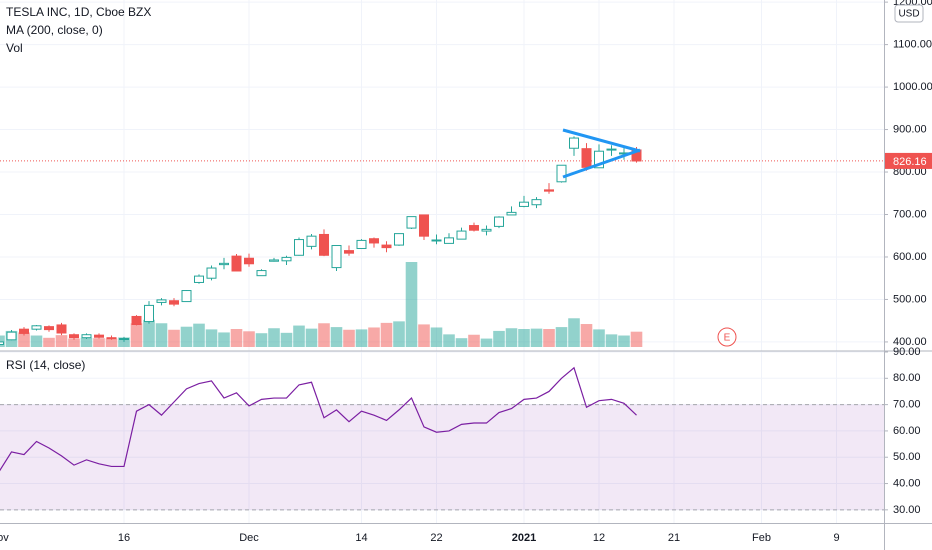 The width and height of the screenshot is (932, 550). Describe the element at coordinates (910, 172) in the screenshot. I see `y-tick-label: 800.00` at that location.